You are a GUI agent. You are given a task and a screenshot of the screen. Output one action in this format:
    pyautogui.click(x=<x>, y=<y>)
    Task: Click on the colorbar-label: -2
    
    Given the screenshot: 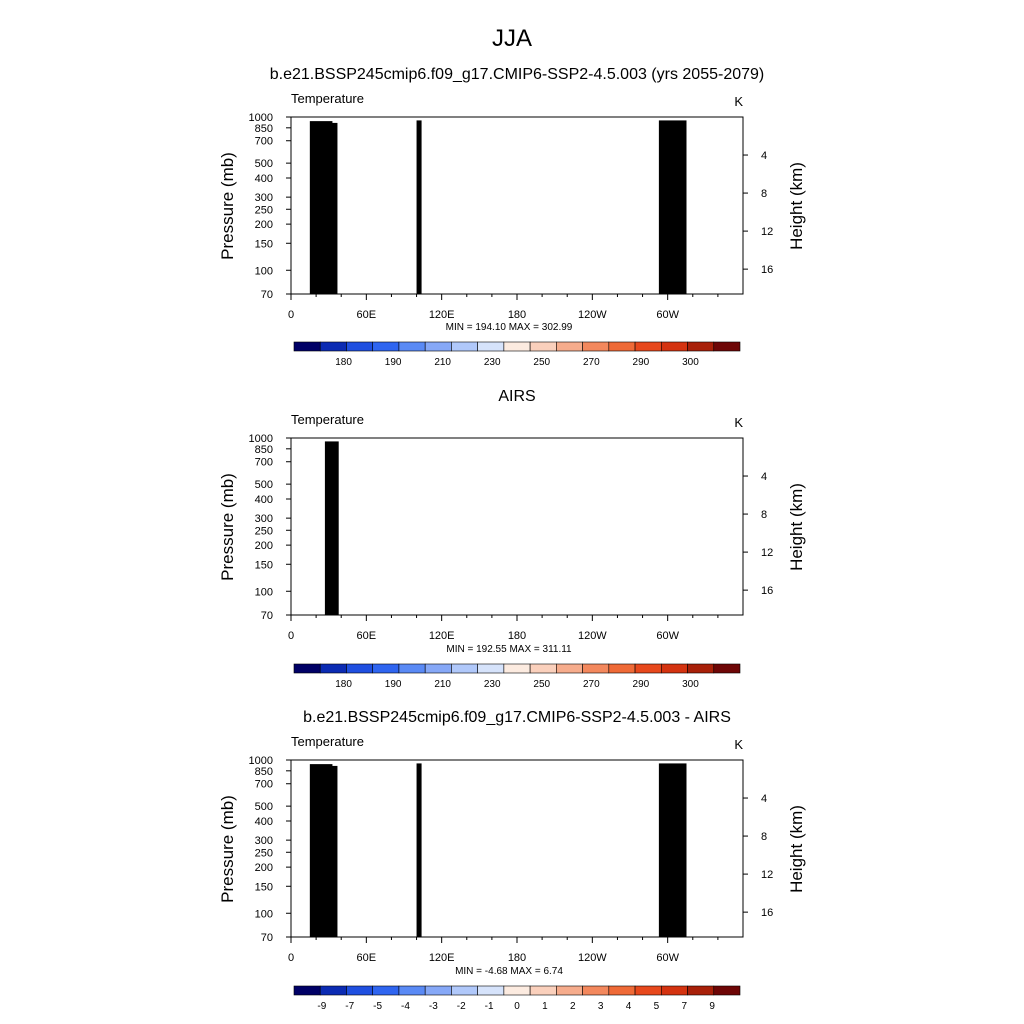 What is the action you would take?
    pyautogui.click(x=461, y=1006)
    